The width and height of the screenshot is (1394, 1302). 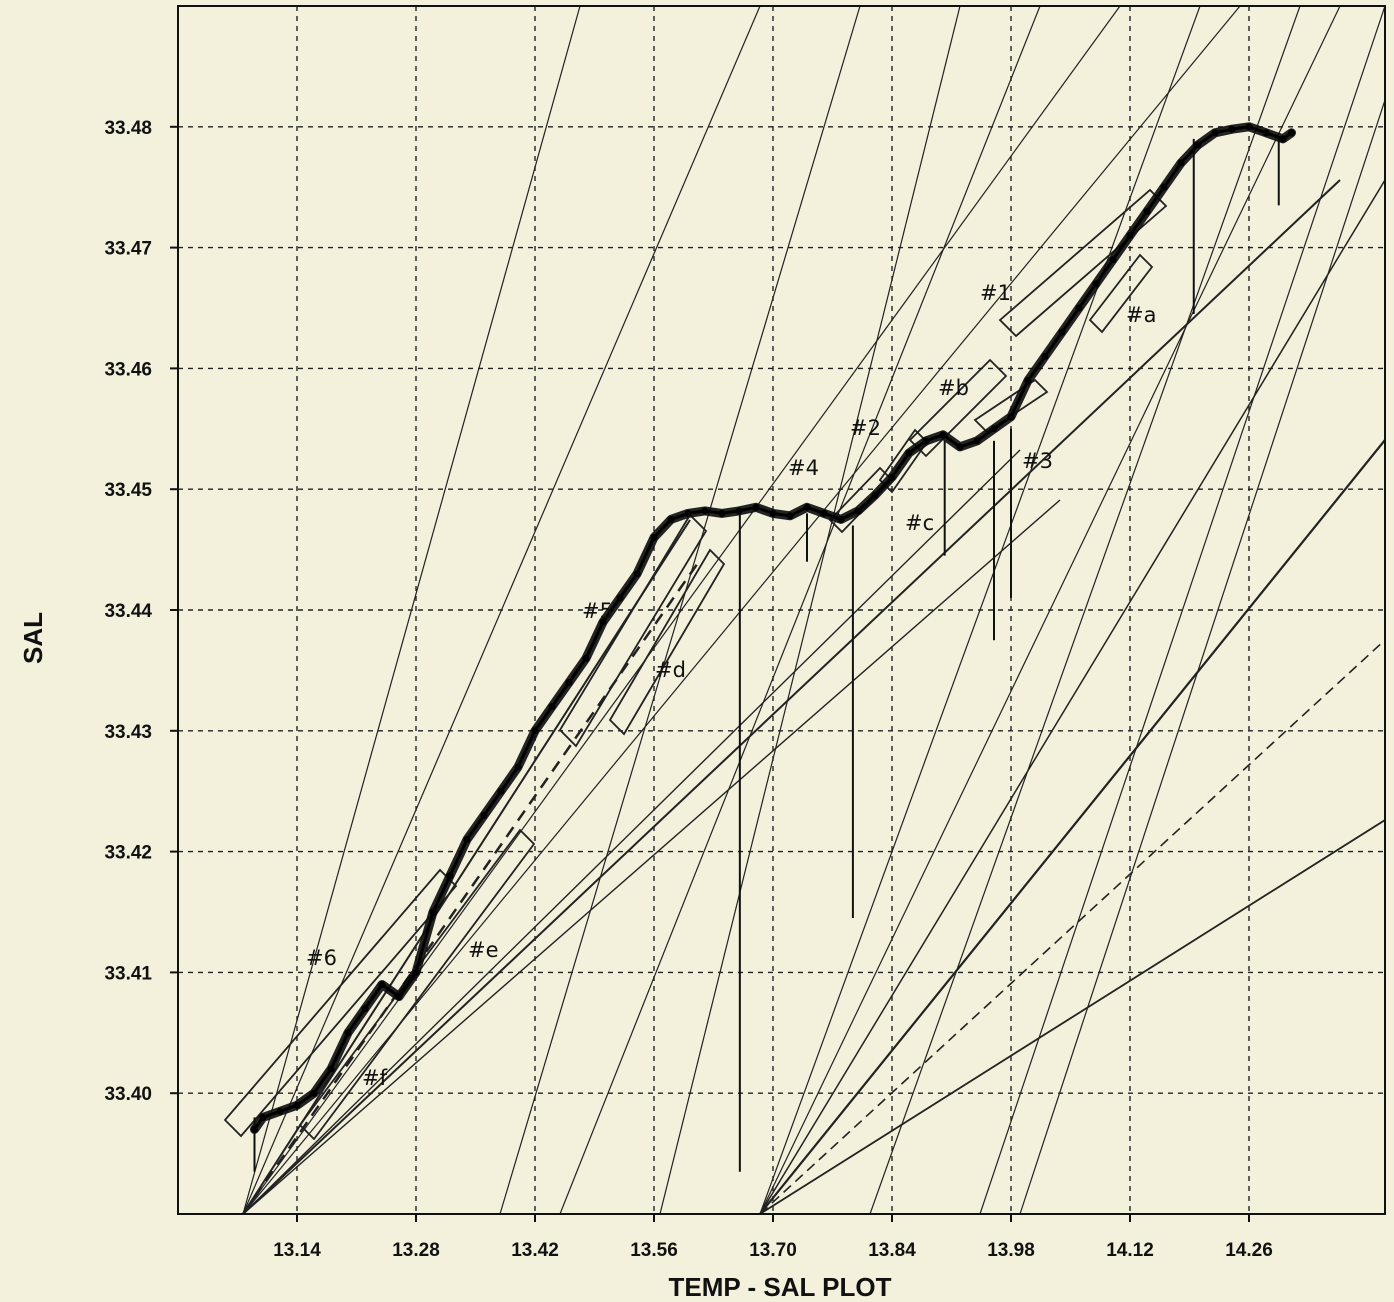 What do you see at coordinates (33, 638) in the screenshot?
I see `y-axis-title: SAL` at bounding box center [33, 638].